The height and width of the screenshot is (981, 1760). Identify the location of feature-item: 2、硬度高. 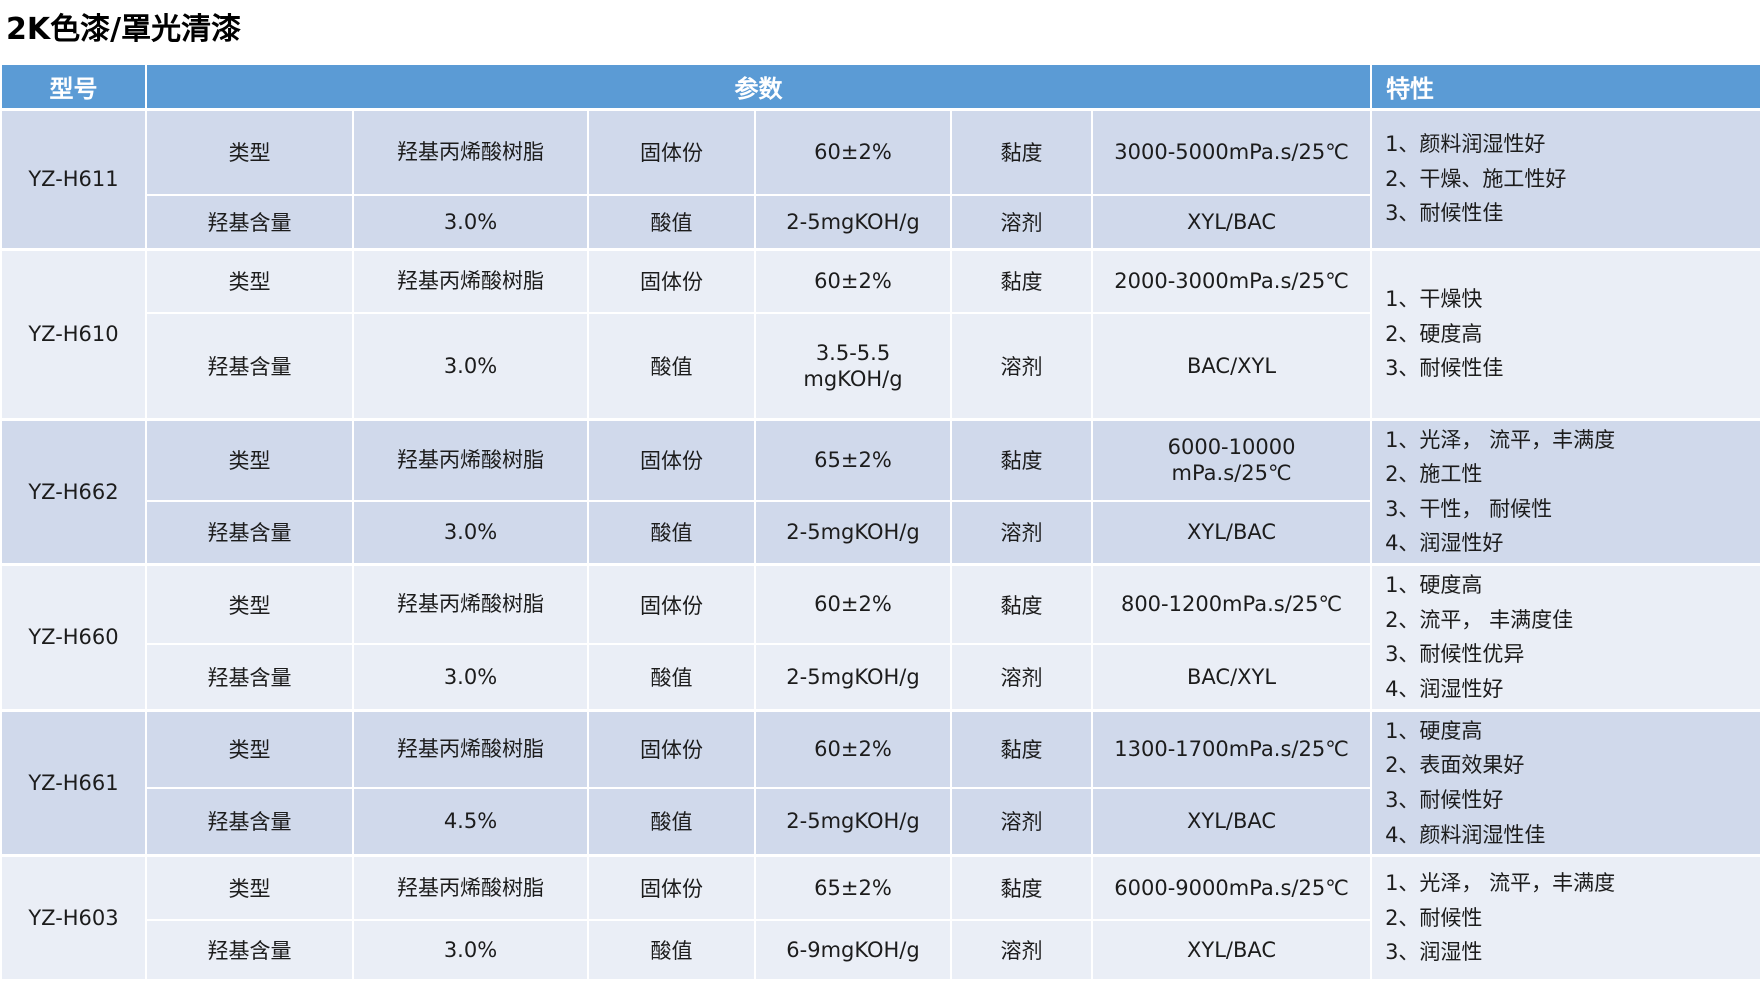
(1434, 333).